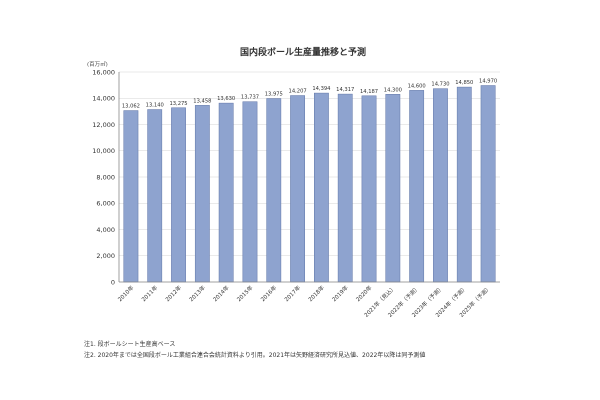 The width and height of the screenshot is (600, 400). Describe the element at coordinates (103, 151) in the screenshot. I see `y-tick-label: 10,000` at that location.